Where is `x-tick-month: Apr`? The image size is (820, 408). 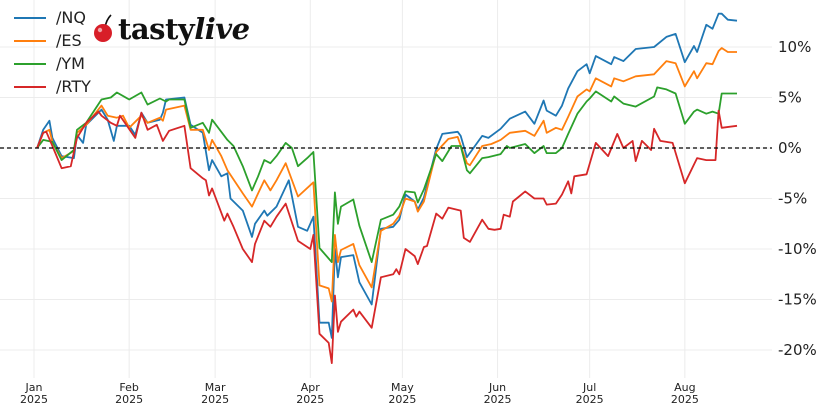 x-tick-month: Apr is located at coordinates (311, 387).